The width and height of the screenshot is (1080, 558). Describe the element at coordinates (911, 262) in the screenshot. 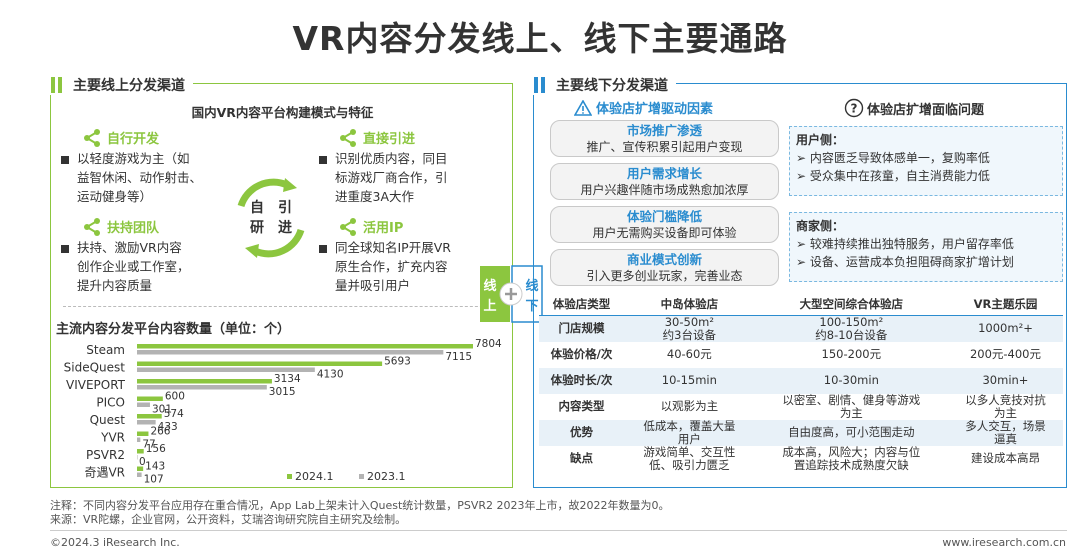

I see `problem-text: 设备、运营成本负担阻碍商家扩增计划` at that location.